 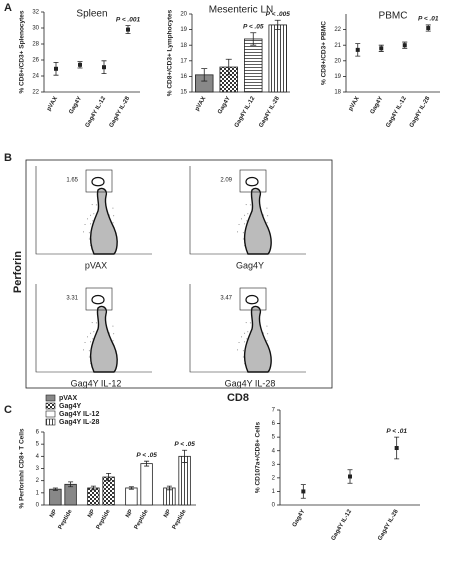 I want to click on panel-letter: B, so click(x=8, y=158).